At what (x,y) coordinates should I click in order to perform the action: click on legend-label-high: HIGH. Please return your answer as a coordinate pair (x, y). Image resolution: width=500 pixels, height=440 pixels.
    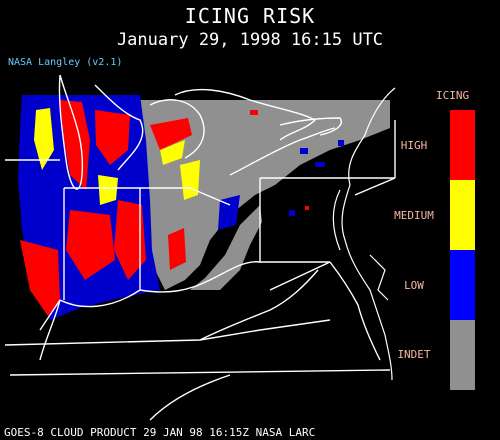
    Looking at the image, I should click on (414, 145).